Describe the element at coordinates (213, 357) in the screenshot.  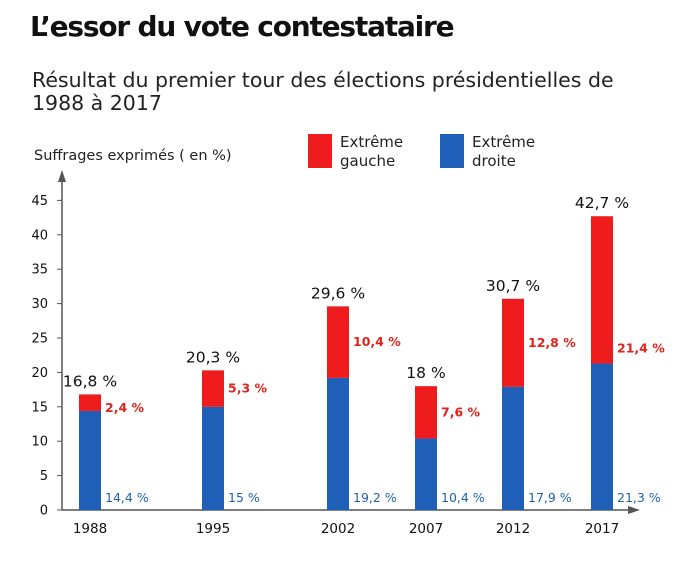
I see `total-label: 20,3 %` at that location.